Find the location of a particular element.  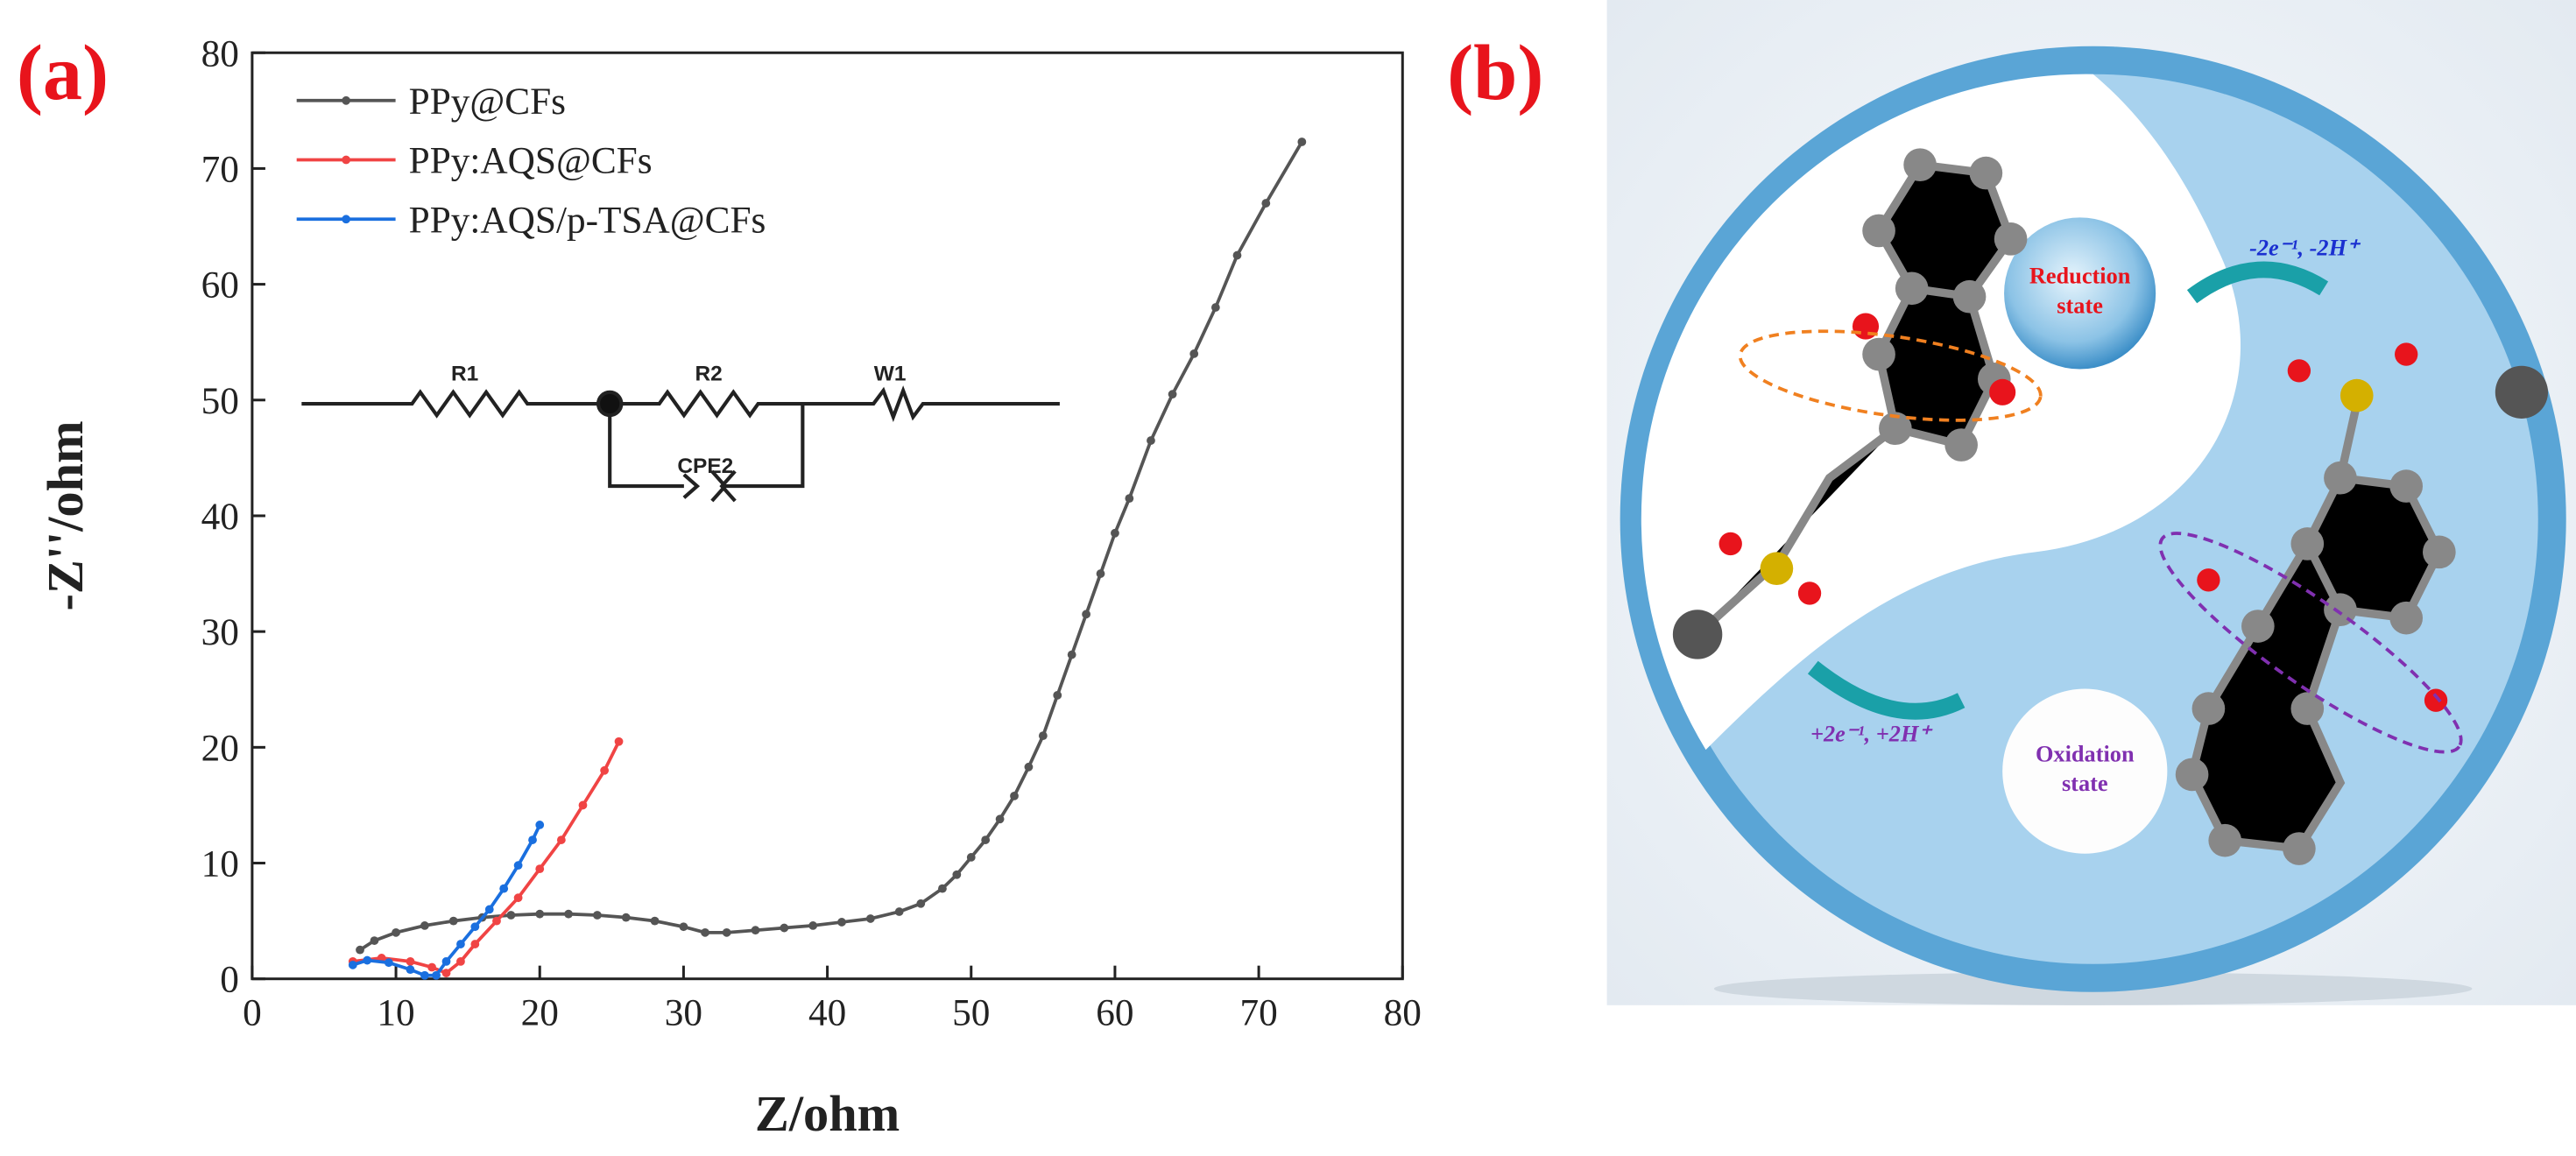

sulfur-atoms is located at coordinates (2067, 481).